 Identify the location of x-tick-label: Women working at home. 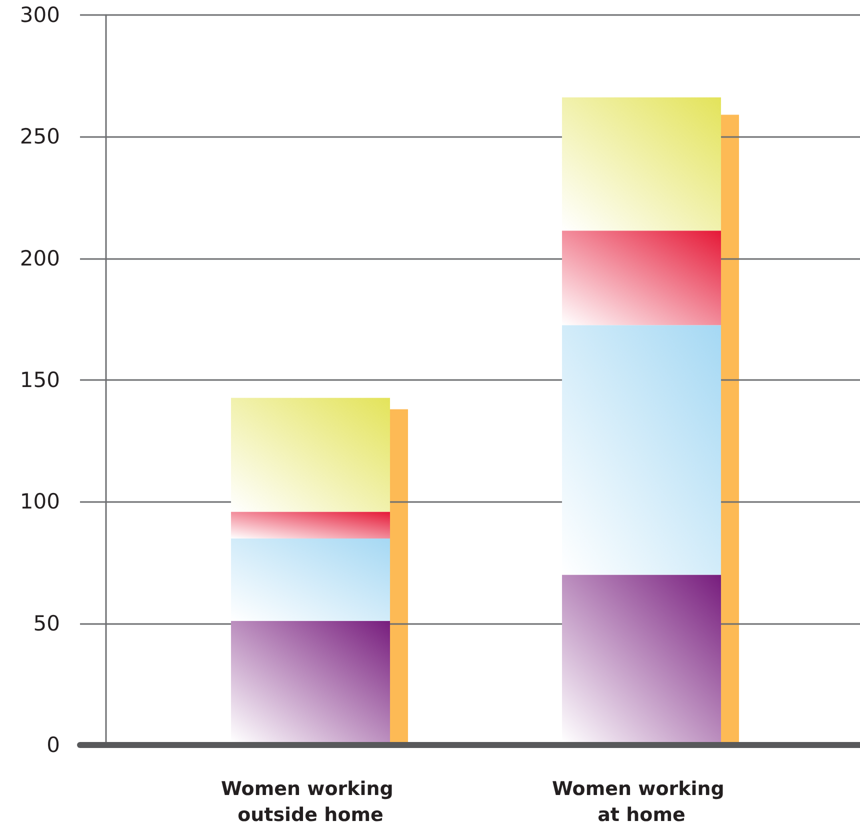
(642, 802).